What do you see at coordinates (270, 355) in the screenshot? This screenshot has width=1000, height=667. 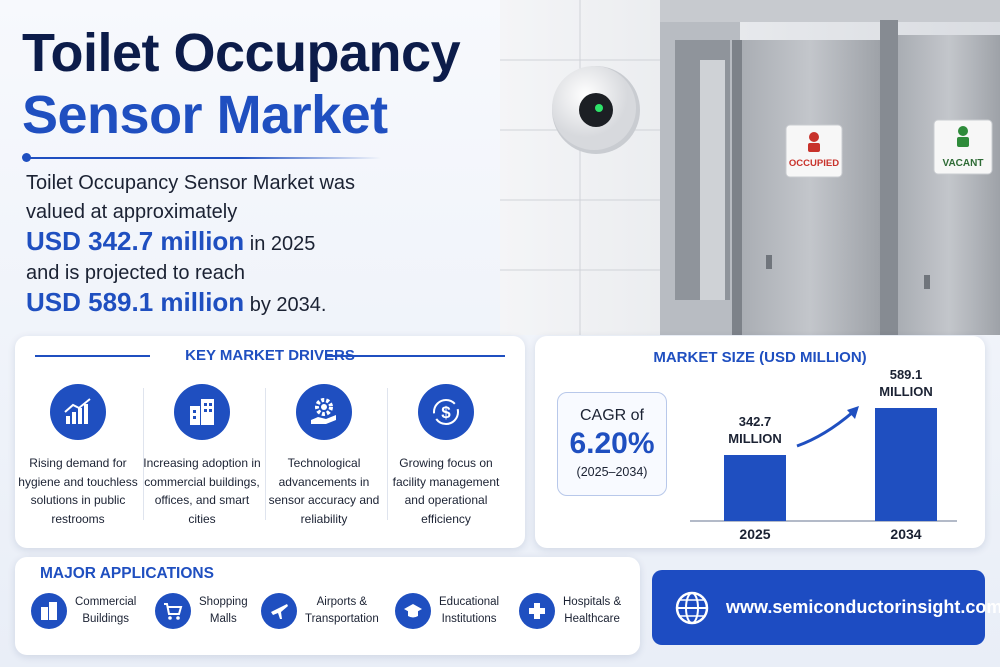 I see `section-title: KEY MARKET DRIVERS` at bounding box center [270, 355].